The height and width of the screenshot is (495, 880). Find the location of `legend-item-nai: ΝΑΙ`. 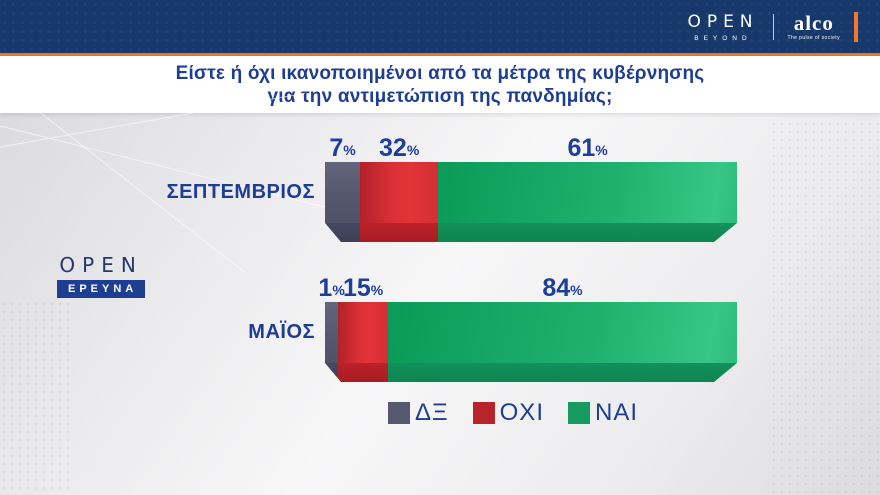

legend-item-nai: ΝΑΙ is located at coordinates (602, 413).